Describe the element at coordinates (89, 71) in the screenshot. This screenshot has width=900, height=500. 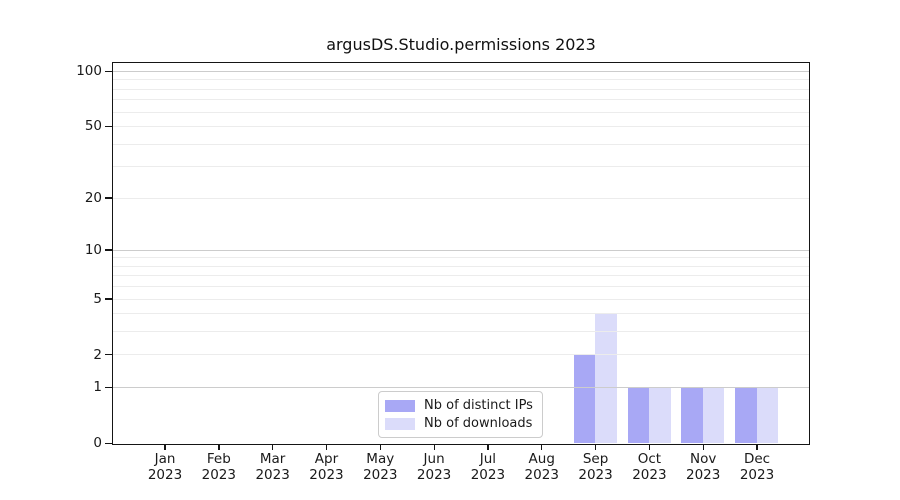
I see `y-tick-label: 100` at that location.